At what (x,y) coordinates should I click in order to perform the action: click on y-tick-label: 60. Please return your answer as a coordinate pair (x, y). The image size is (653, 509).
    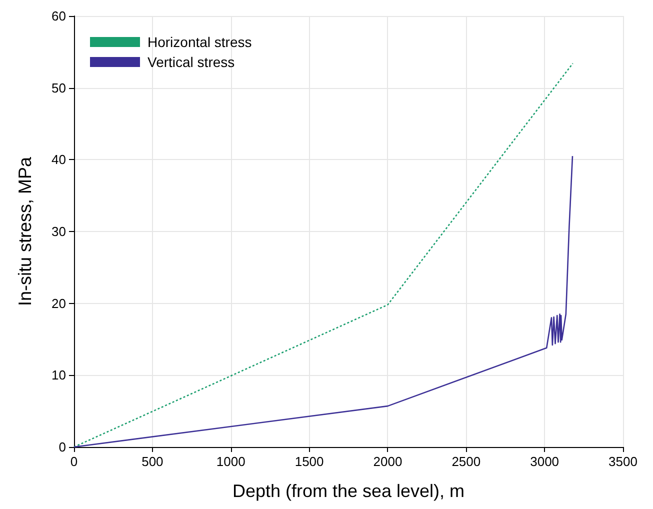
    Looking at the image, I should click on (59, 16).